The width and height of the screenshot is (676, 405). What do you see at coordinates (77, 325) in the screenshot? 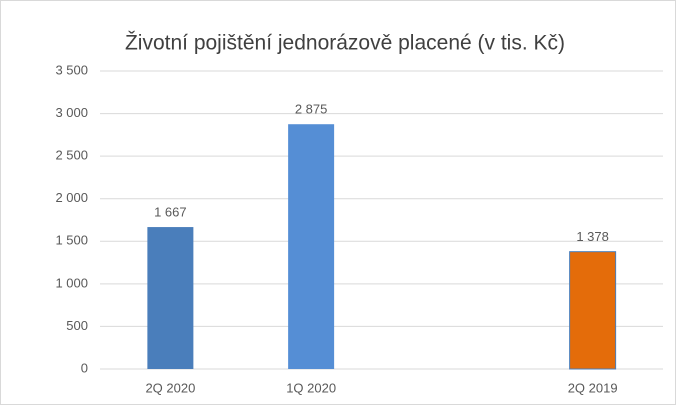
I see `y-tick-label: 500` at bounding box center [77, 325].